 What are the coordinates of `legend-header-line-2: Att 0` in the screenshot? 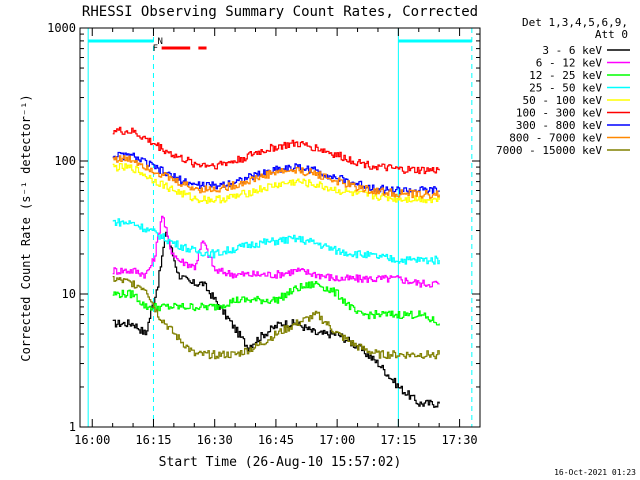 It's located at (611, 34).